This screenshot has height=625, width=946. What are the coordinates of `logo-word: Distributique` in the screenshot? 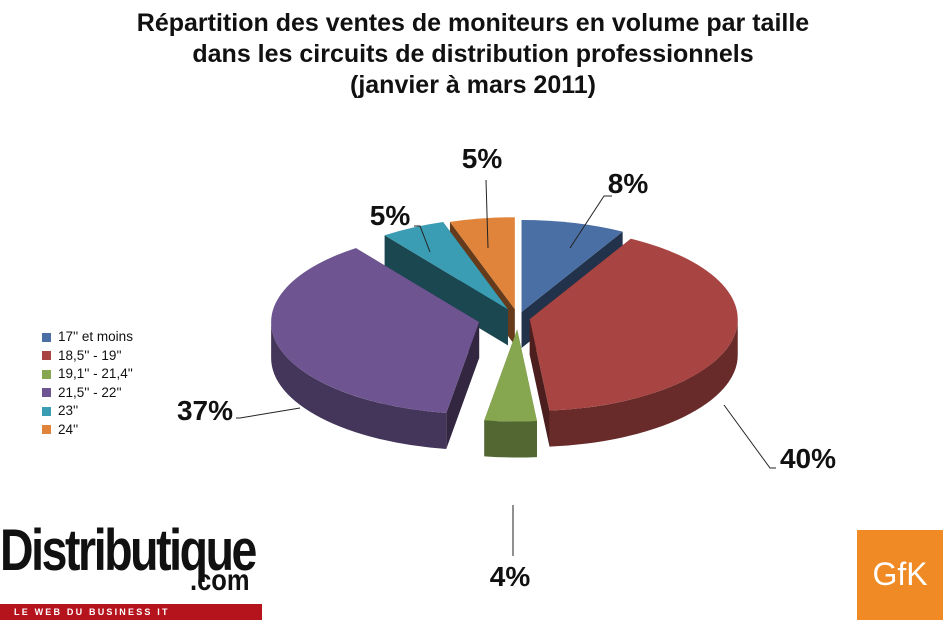 It's located at (128, 550).